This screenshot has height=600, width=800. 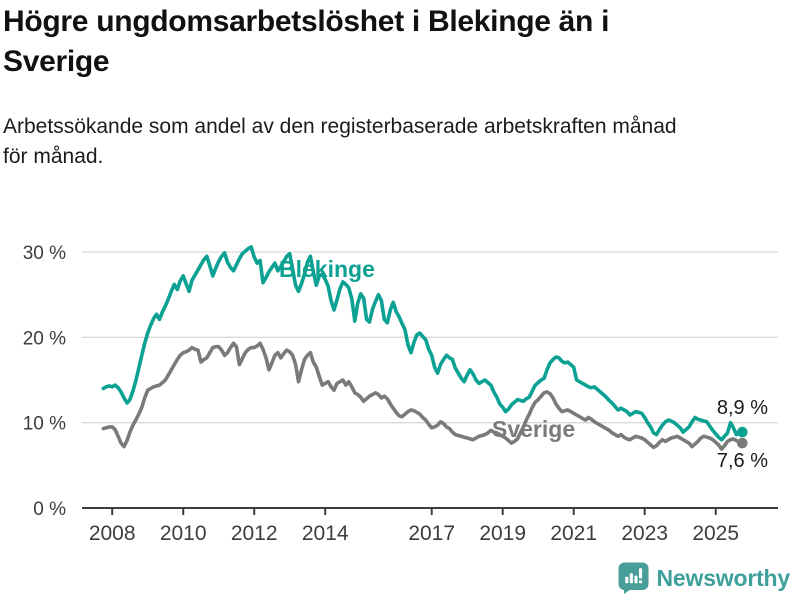 What do you see at coordinates (742, 408) in the screenshot?
I see `blekinge-end-value-label: 8,9 %` at bounding box center [742, 408].